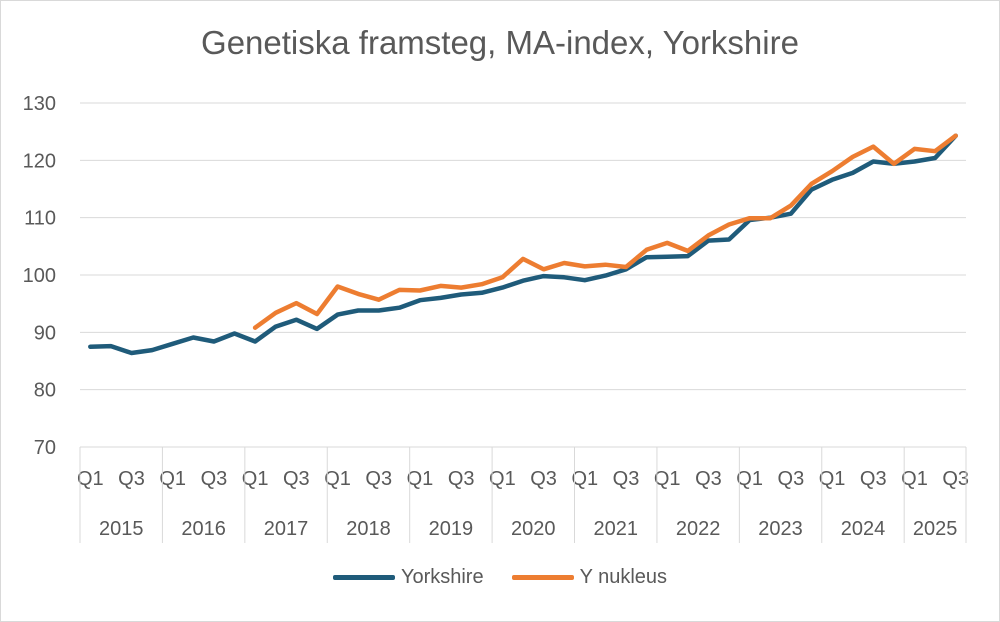 Image resolution: width=1000 pixels, height=622 pixels. Describe the element at coordinates (615, 529) in the screenshot. I see `x-tick-year: 2021` at that location.